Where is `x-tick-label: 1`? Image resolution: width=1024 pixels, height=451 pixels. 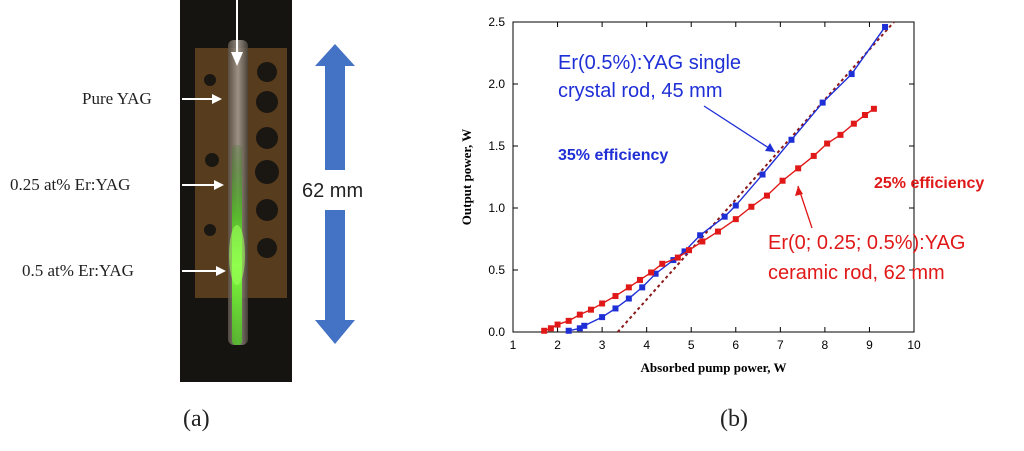 x-tick-label: 1 is located at coordinates (513, 345).